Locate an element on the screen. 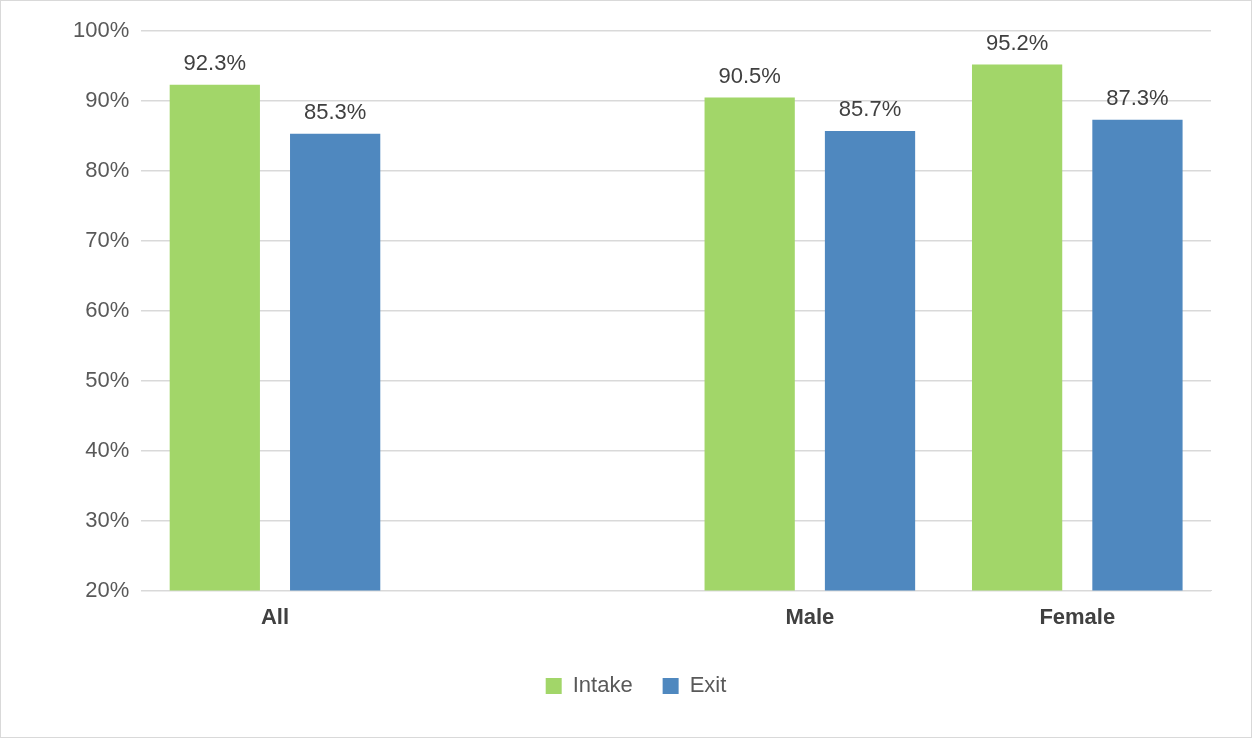 Image resolution: width=1252 pixels, height=738 pixels. data-label: 90.5% is located at coordinates (749, 75).